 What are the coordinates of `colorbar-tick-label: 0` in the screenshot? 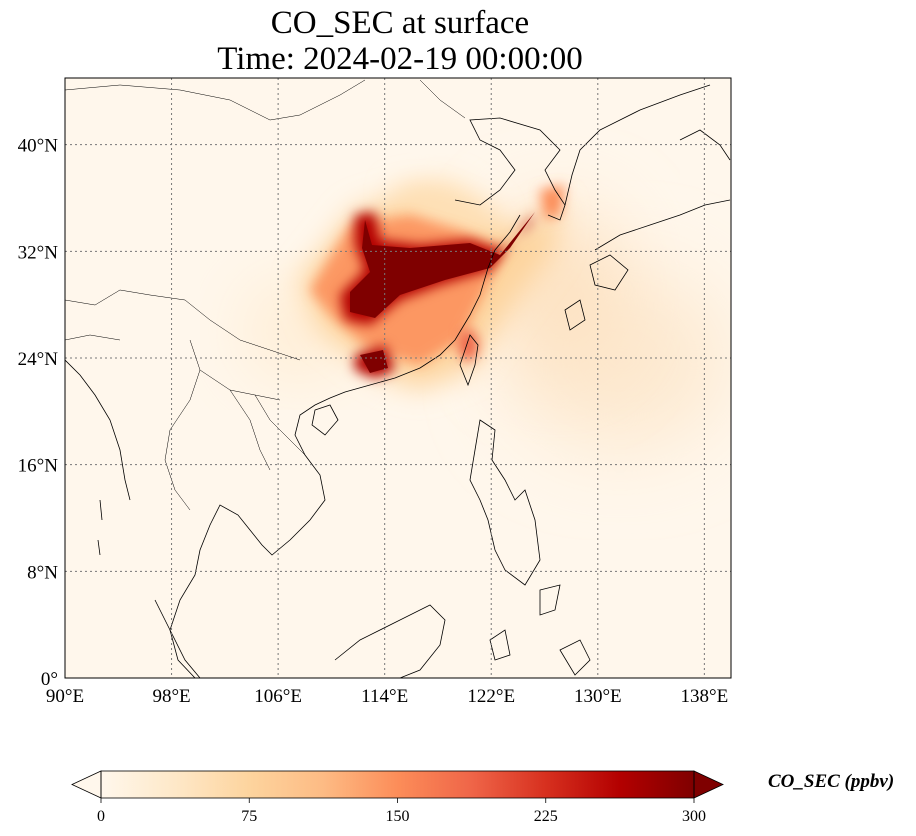 It's located at (101, 816).